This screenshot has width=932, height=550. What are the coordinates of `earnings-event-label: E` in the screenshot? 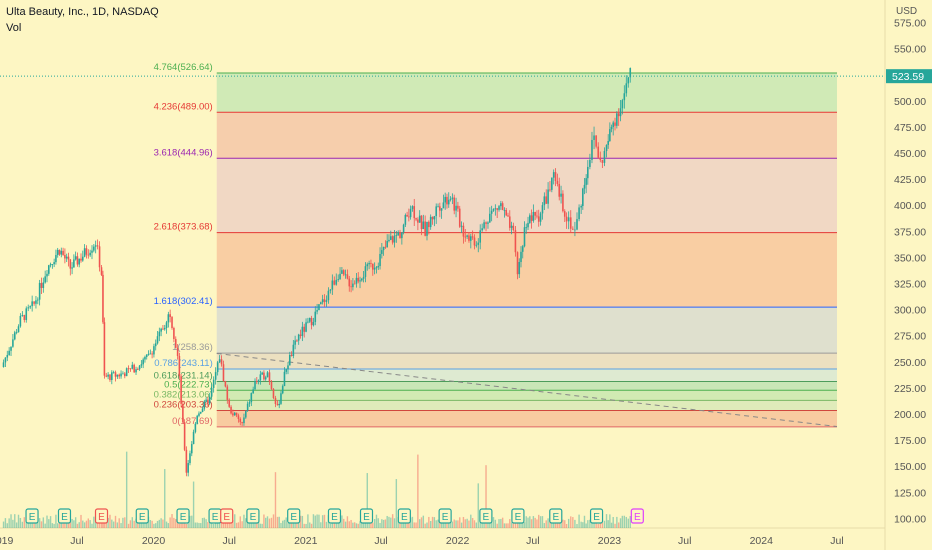 It's located at (293, 517).